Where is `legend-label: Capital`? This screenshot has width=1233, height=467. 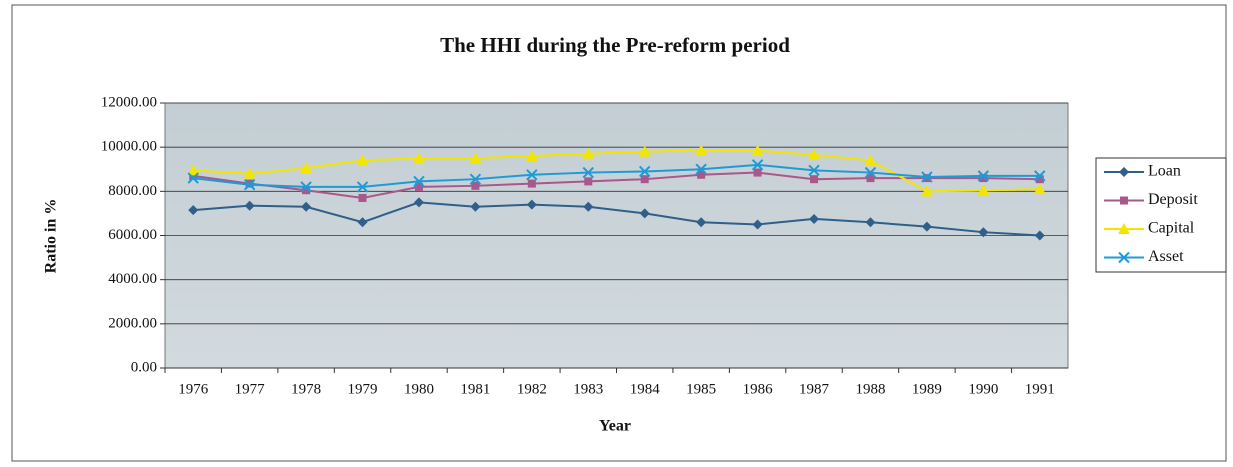 legend-label: Capital is located at coordinates (1171, 228).